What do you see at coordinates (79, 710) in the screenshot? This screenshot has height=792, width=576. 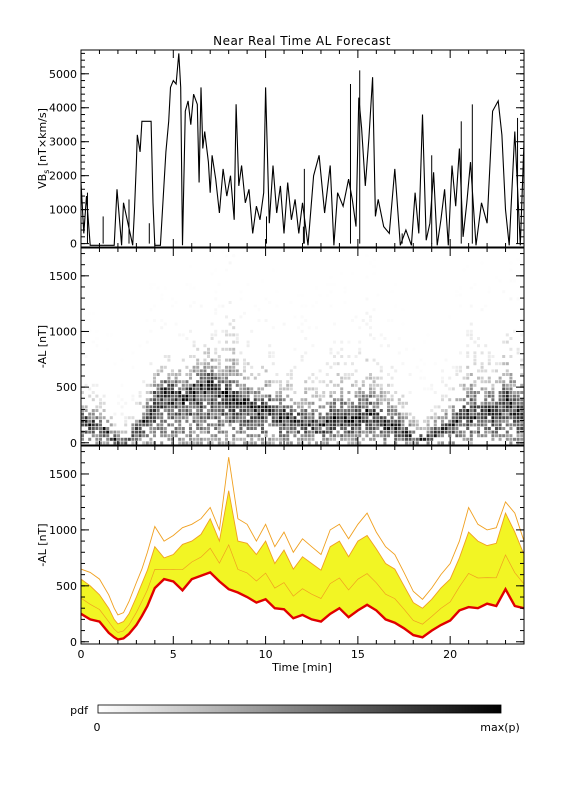 I see `colorbar-label: pdf` at bounding box center [79, 710].